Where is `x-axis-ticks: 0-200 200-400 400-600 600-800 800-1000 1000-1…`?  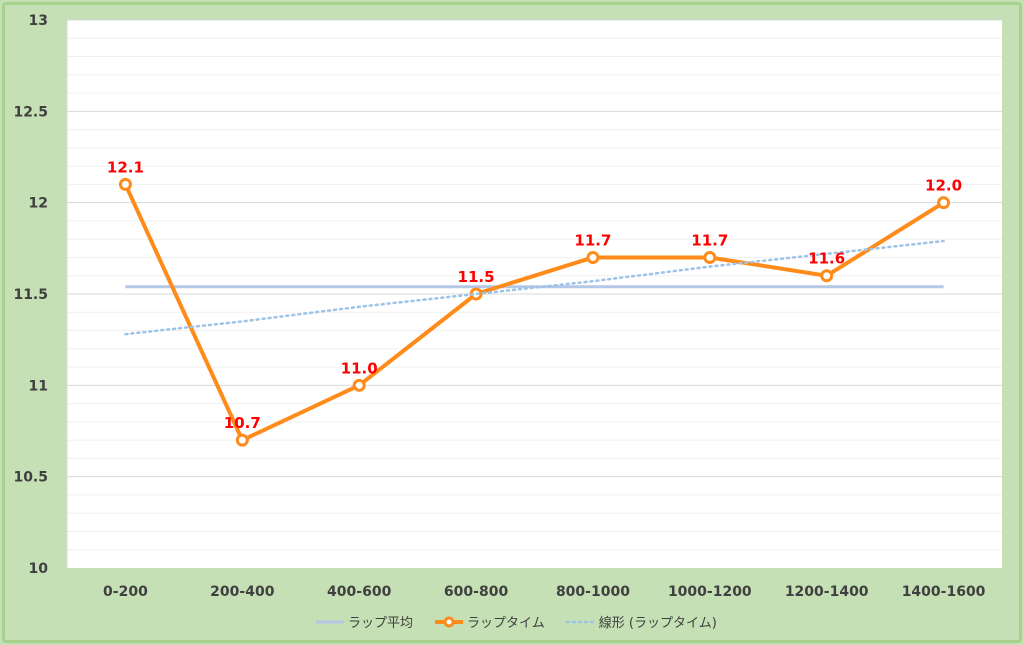 x-axis-ticks: 0-200 200-400 400-600 600-800 800-1000 1000-1… is located at coordinates (544, 592).